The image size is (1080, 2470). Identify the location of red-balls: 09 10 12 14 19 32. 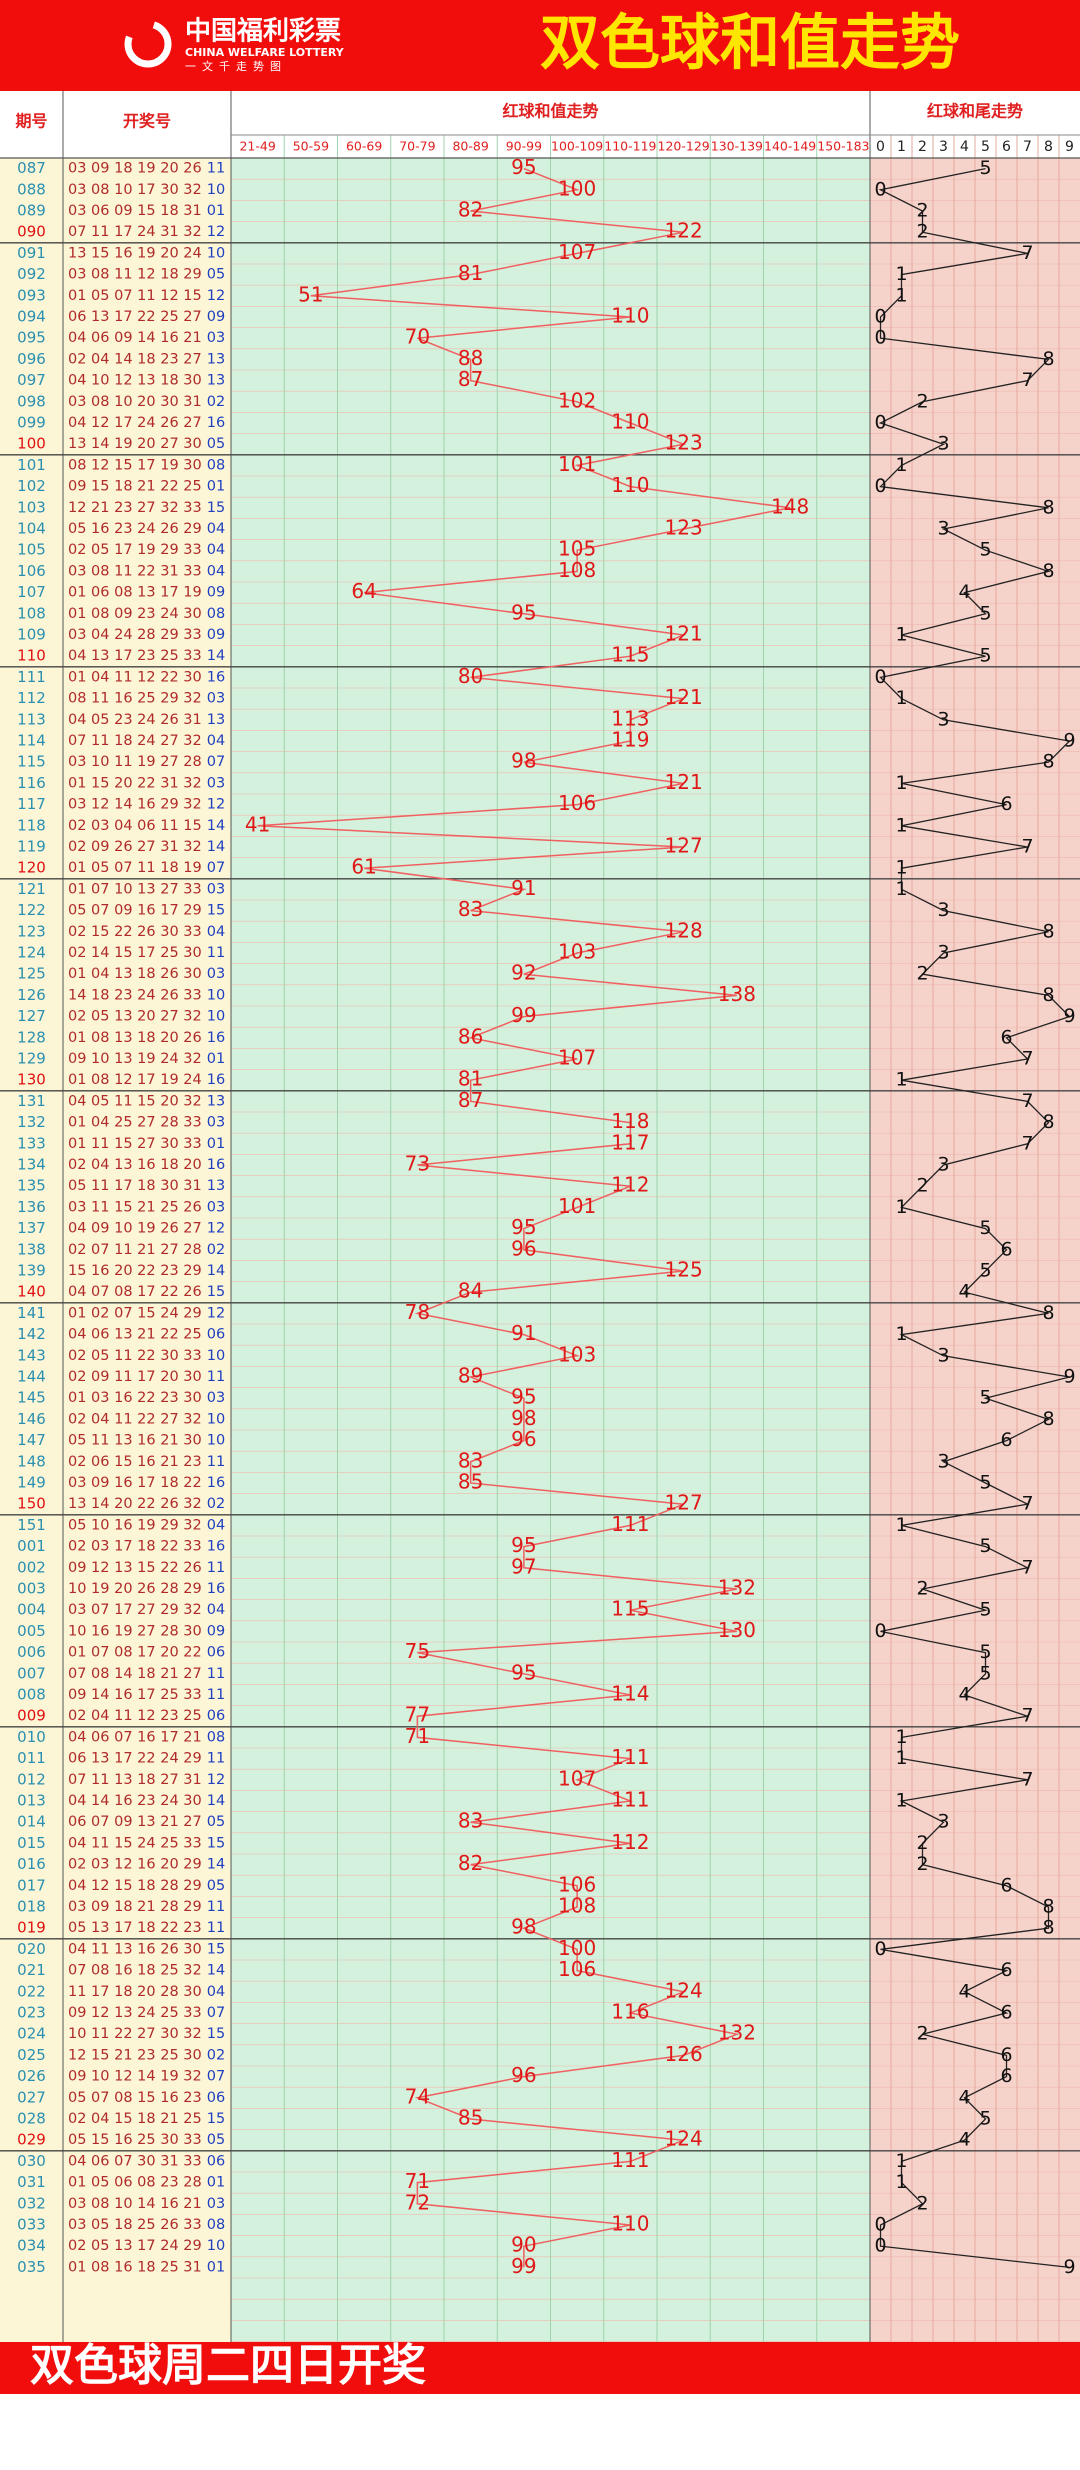
(135, 2077).